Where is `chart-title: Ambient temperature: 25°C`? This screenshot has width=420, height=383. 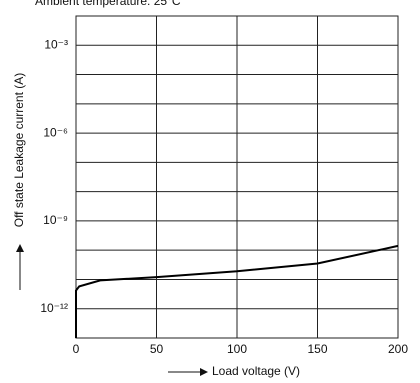
chart-title: Ambient temperature: 25°C is located at coordinates (108, 4).